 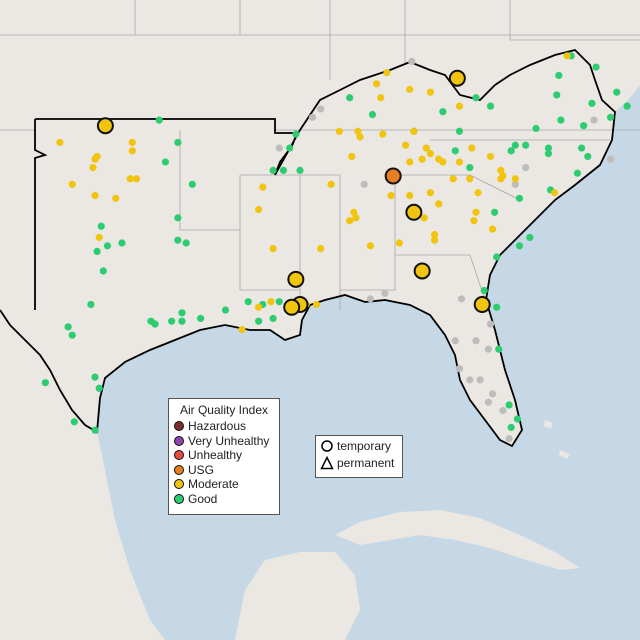 What do you see at coordinates (393, 176) in the screenshot?
I see `temporary-monitor-usg` at bounding box center [393, 176].